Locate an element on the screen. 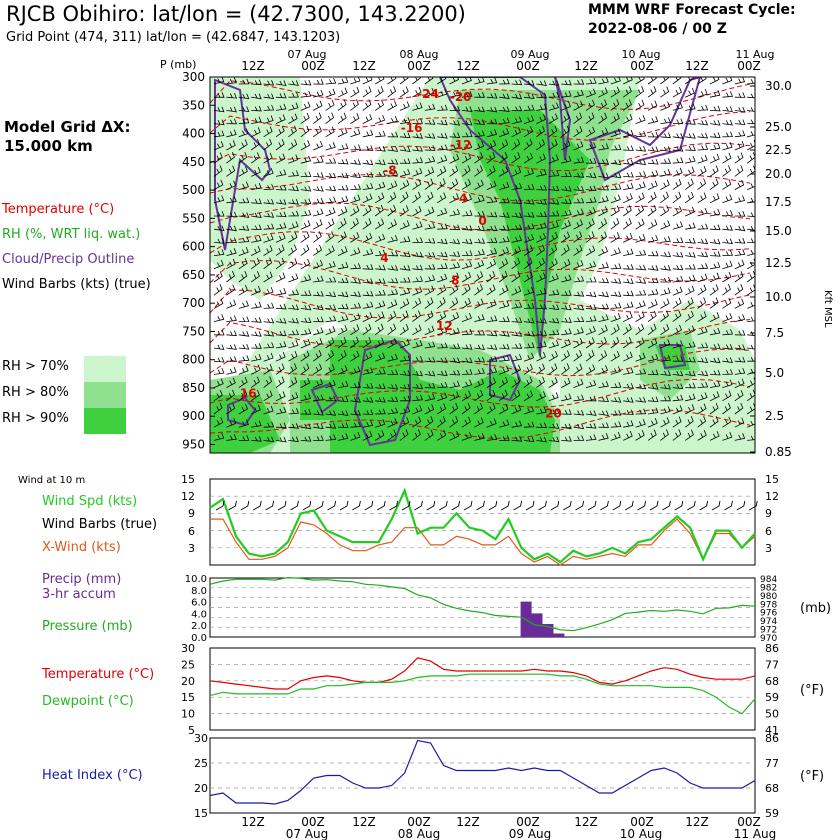 The width and height of the screenshot is (840, 840). temp-right-tick: 77 is located at coordinates (772, 664).